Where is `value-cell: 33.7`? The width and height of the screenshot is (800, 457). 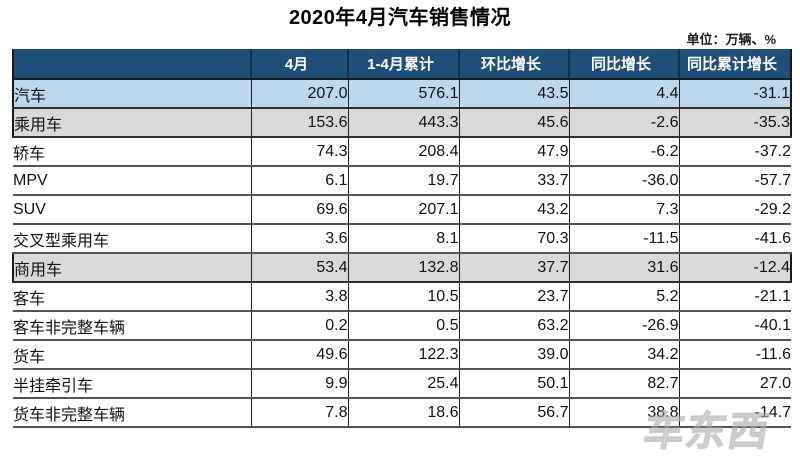
value-cell: 33.7 is located at coordinates (513, 181).